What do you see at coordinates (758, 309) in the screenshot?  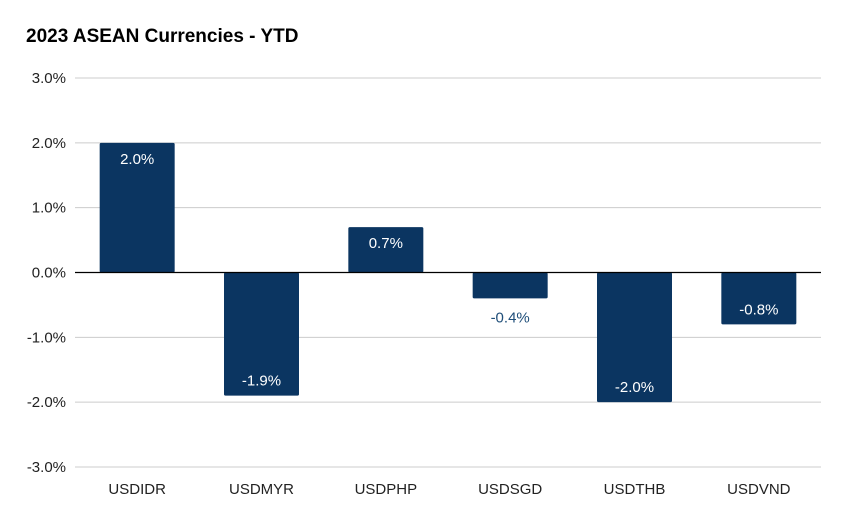 I see `data-label: -0.8%` at bounding box center [758, 309].